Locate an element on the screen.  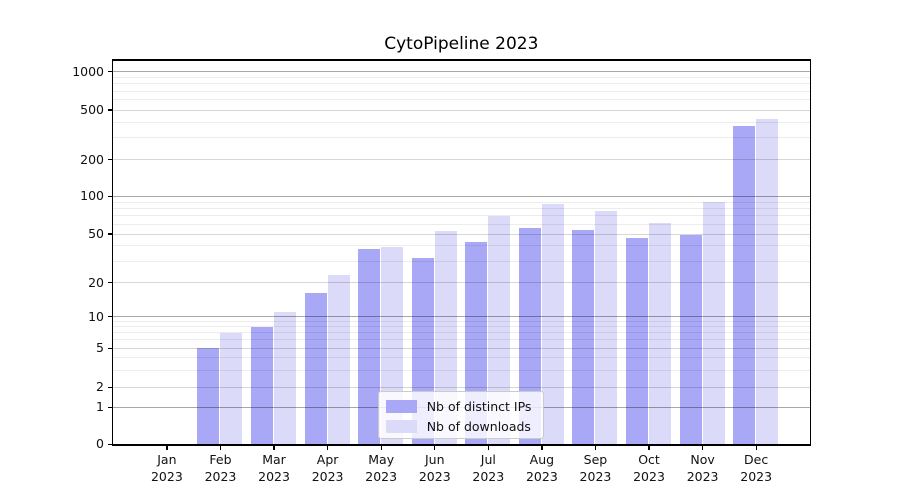
x-axis-tick-jan is located at coordinates (167, 447).